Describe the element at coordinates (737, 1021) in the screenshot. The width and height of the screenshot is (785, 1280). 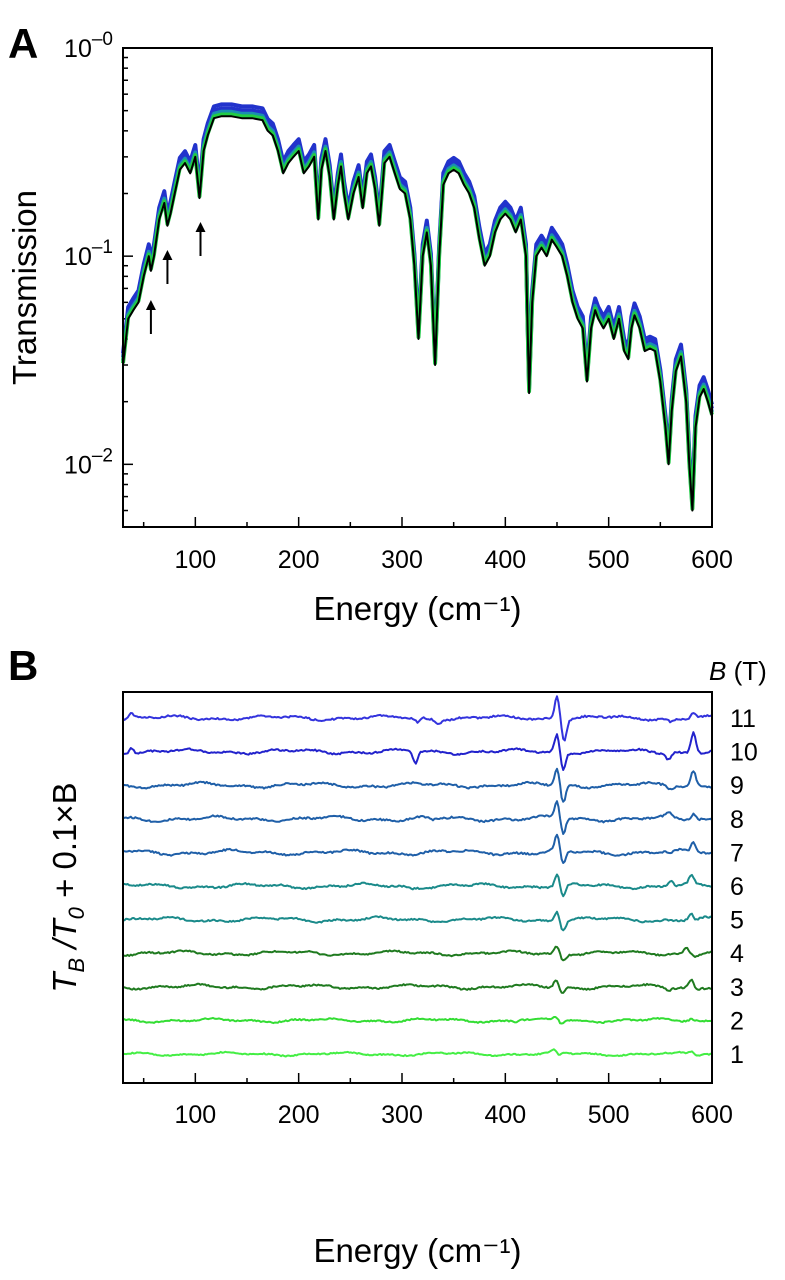
I see `legend-label-2: 2` at that location.